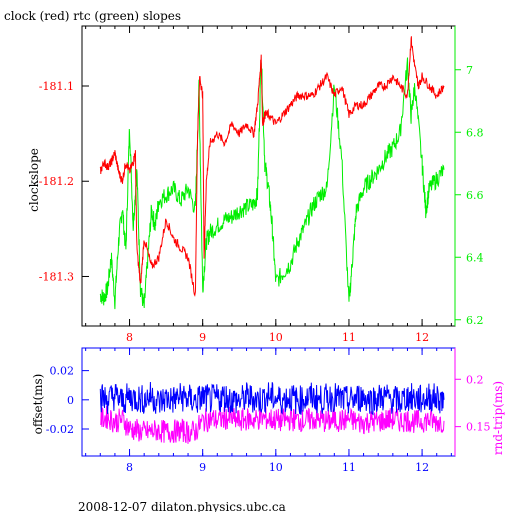  I want to click on y-right-tick-label: 6.6, so click(475, 195).